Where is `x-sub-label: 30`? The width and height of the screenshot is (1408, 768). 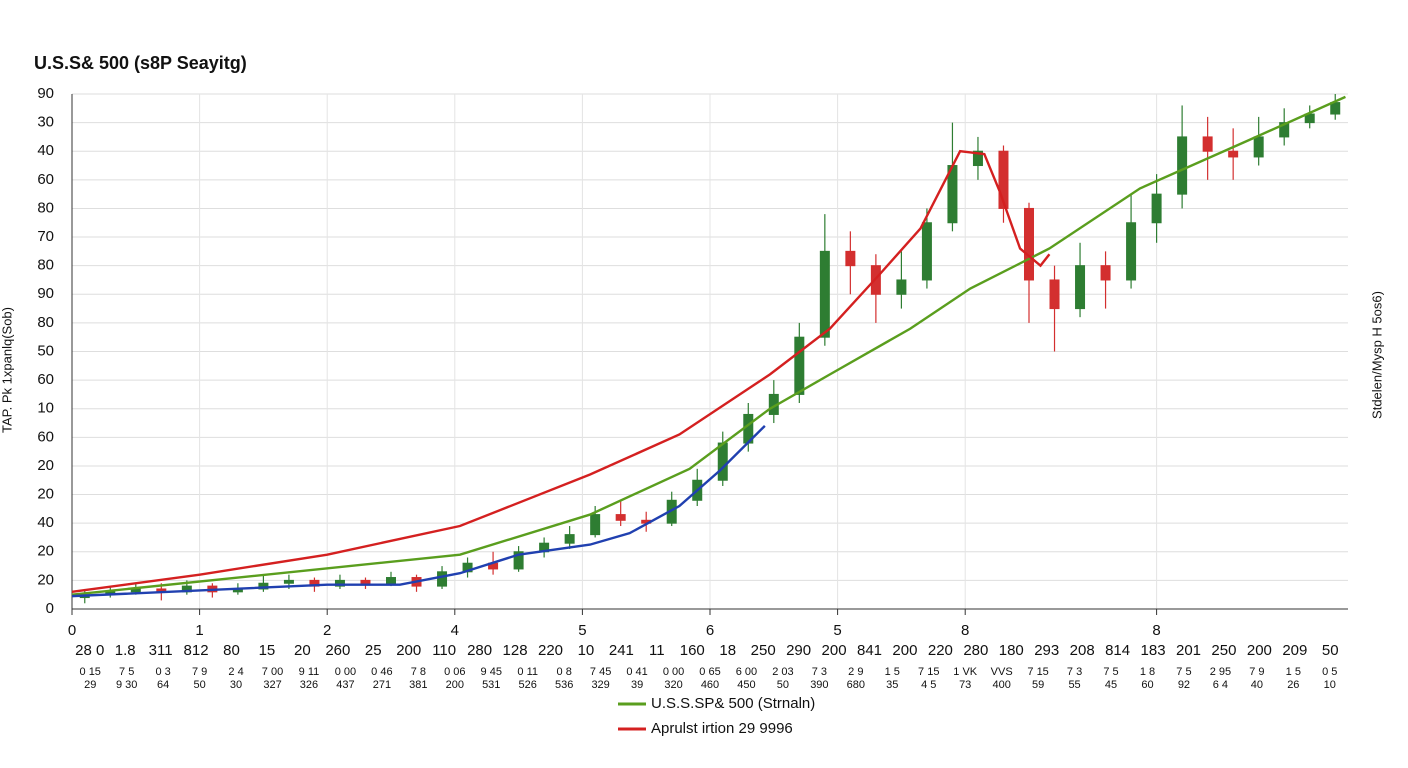
x-sub-label: 30 is located at coordinates (236, 685).